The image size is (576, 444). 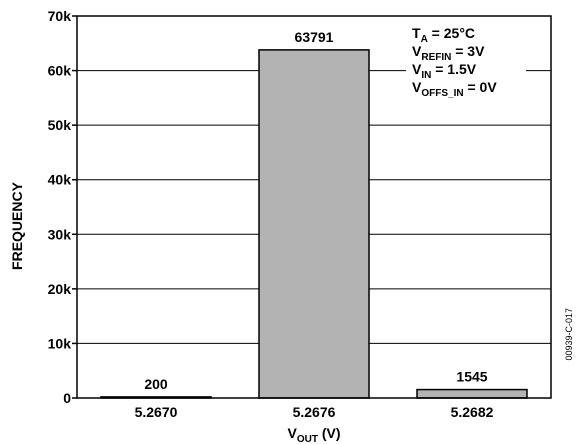 I want to click on x-axis-ticks: 5.2670 5.2676 5.2682, so click(x=314, y=412).